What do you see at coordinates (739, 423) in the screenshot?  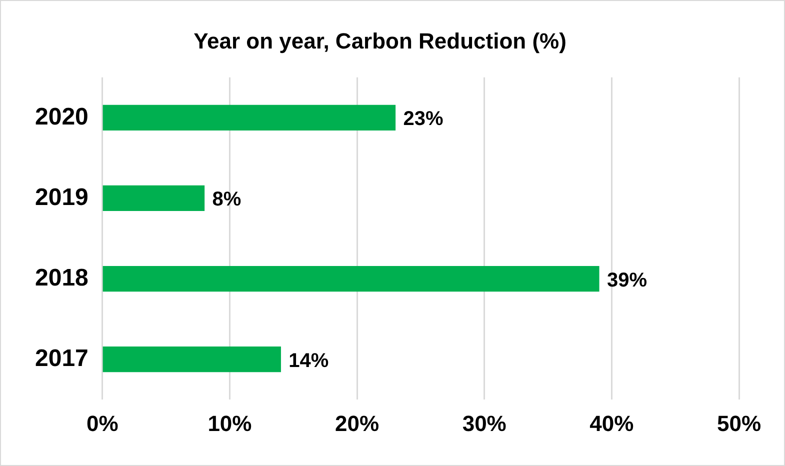 I see `x-tick-label: 50%` at bounding box center [739, 423].